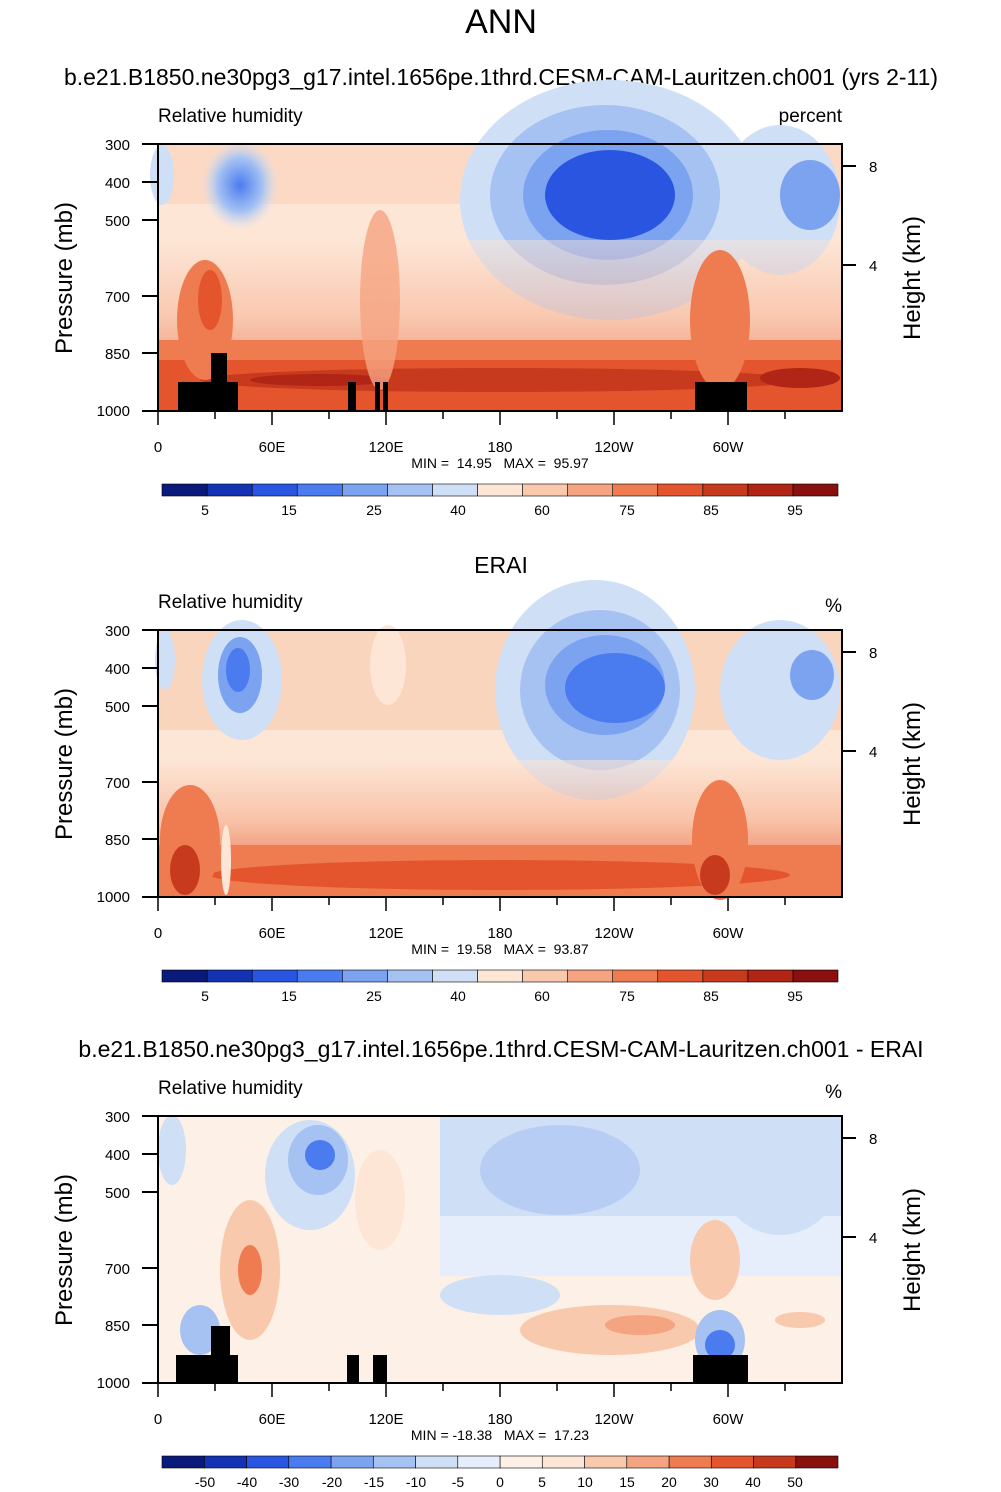  I want to click on y-axis: 300 400 500 700 850 1000 Pressure (mb), so click(104, 764).